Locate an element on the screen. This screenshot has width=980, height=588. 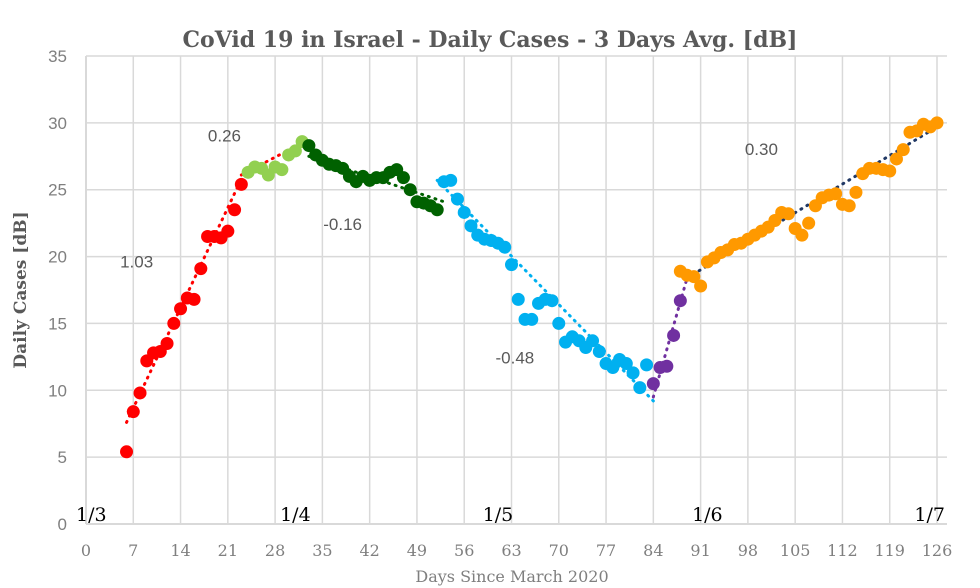
month-label: 1/3 is located at coordinates (91, 515).